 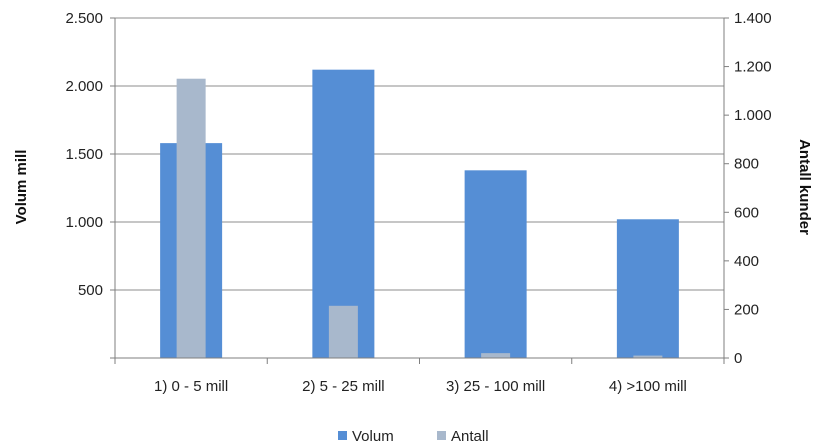 What do you see at coordinates (746, 309) in the screenshot?
I see `y2-tick-label: 200` at bounding box center [746, 309].